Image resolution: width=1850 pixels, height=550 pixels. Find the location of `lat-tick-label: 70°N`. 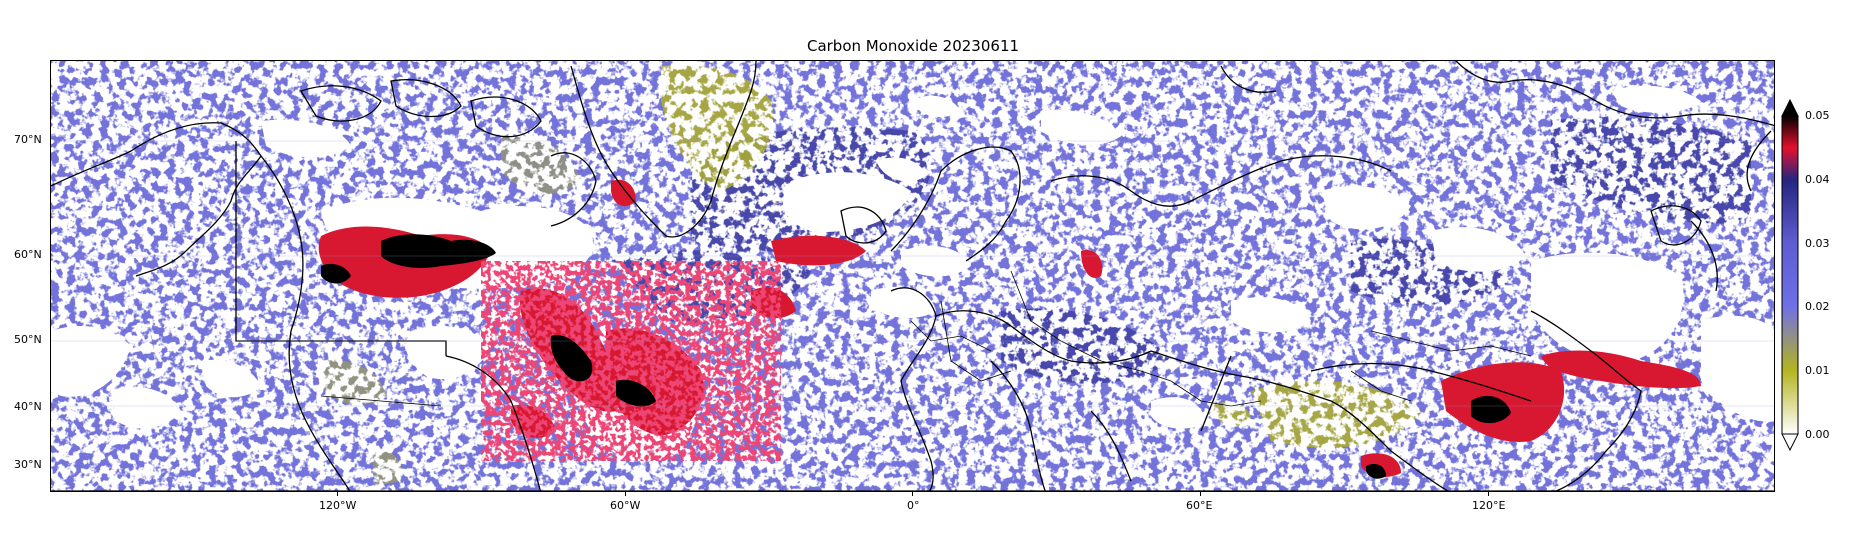

lat-tick-label: 70°N is located at coordinates (28, 139).